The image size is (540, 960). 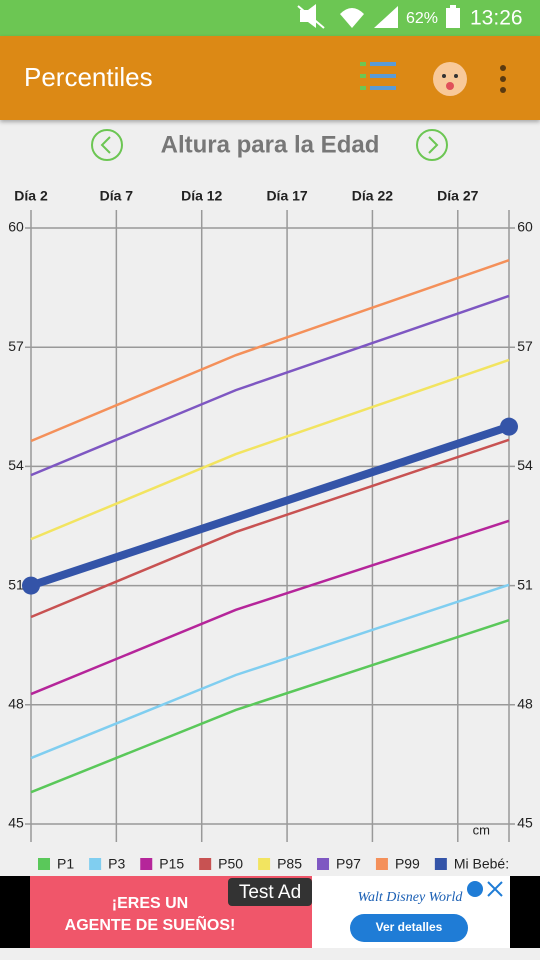 I want to click on baby-pacifier, so click(x=450, y=86).